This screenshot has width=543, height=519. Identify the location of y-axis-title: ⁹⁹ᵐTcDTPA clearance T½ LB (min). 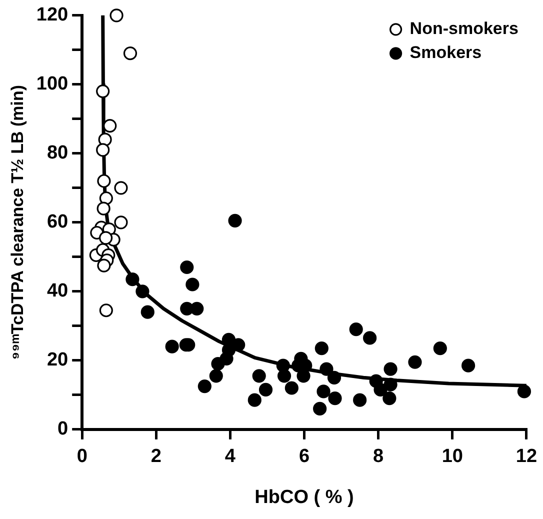
(17, 222).